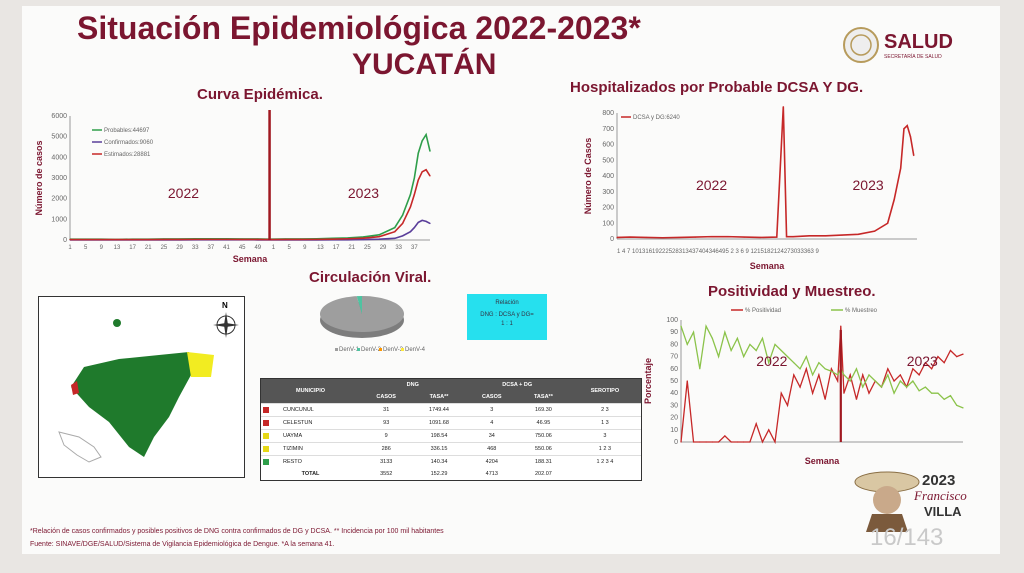 Image resolution: width=1024 pixels, height=573 pixels. Describe the element at coordinates (59, 199) in the screenshot. I see `y-tick-label: 2000` at that location.